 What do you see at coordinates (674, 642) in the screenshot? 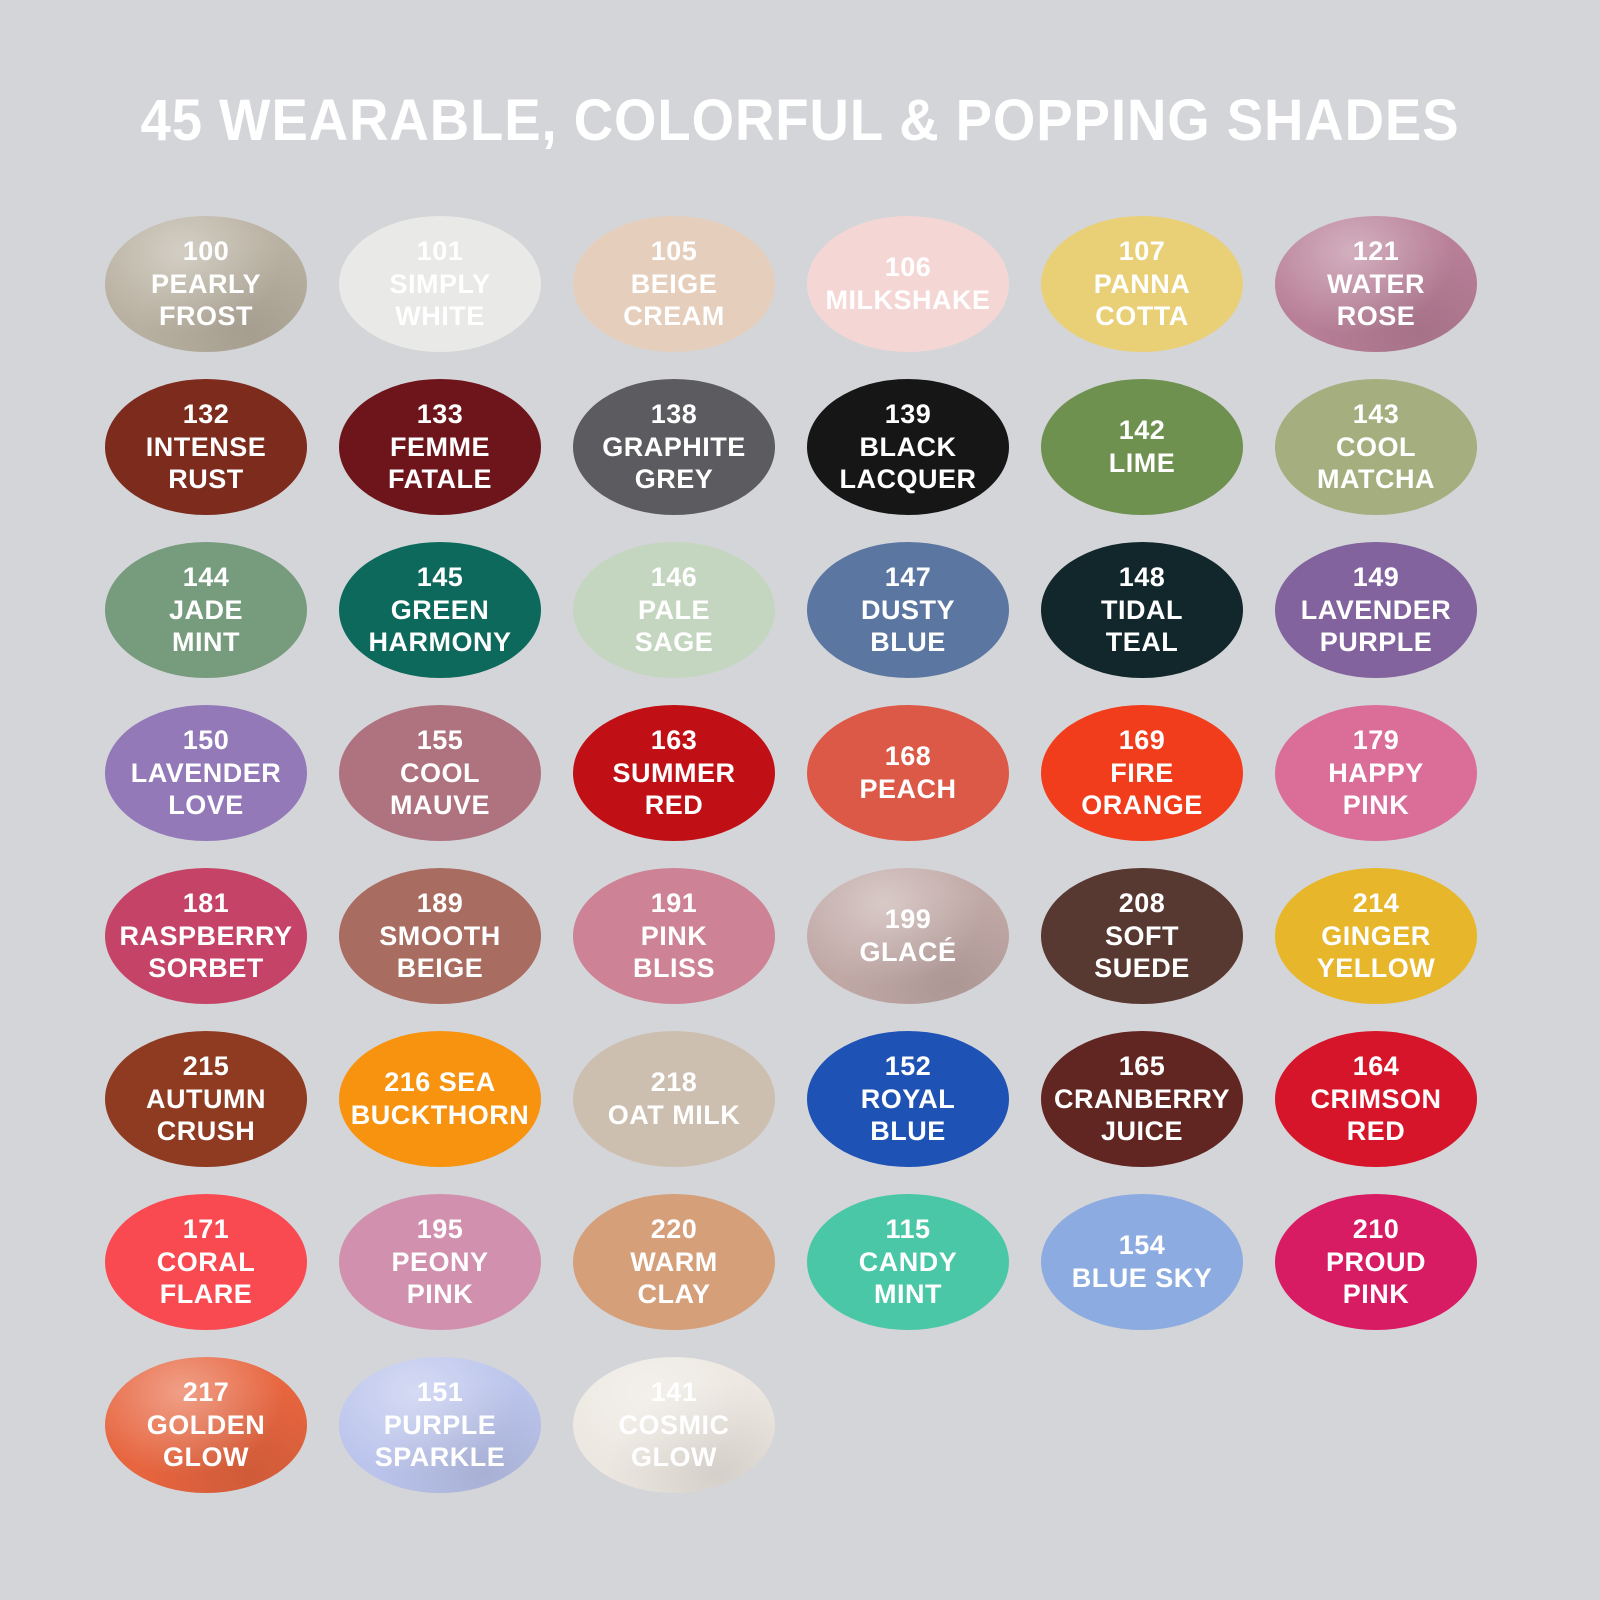
I see `shade-name-line: SAGE` at bounding box center [674, 642].